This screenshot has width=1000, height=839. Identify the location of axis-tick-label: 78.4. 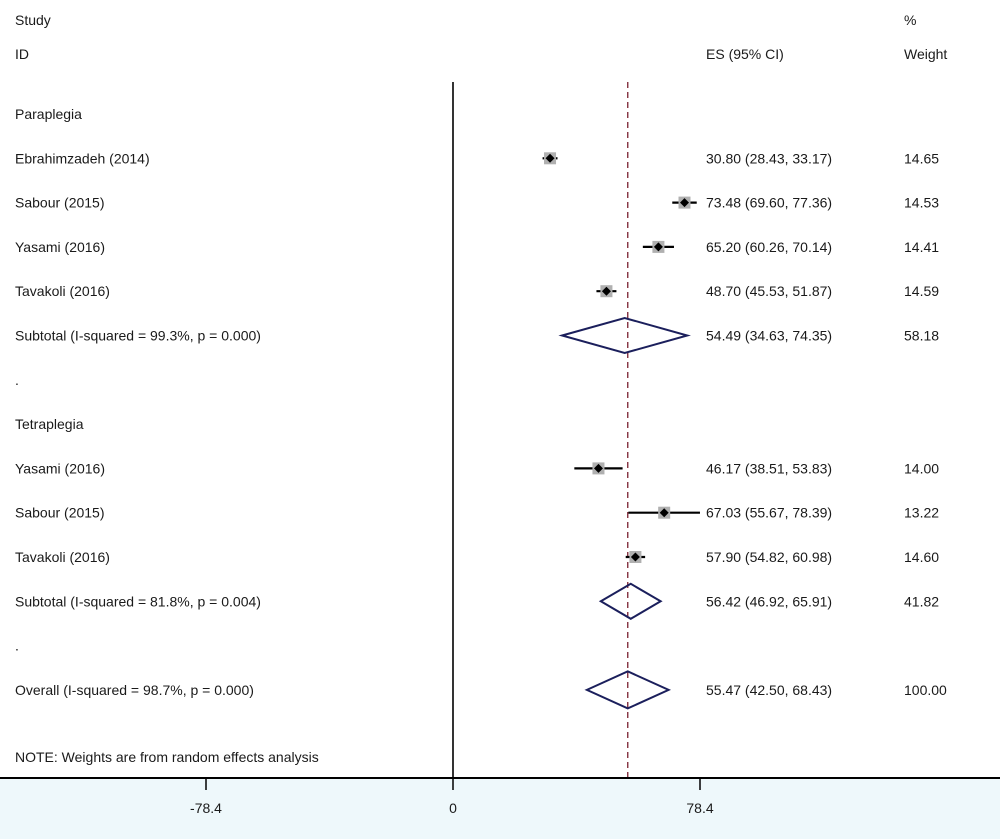
(699, 808).